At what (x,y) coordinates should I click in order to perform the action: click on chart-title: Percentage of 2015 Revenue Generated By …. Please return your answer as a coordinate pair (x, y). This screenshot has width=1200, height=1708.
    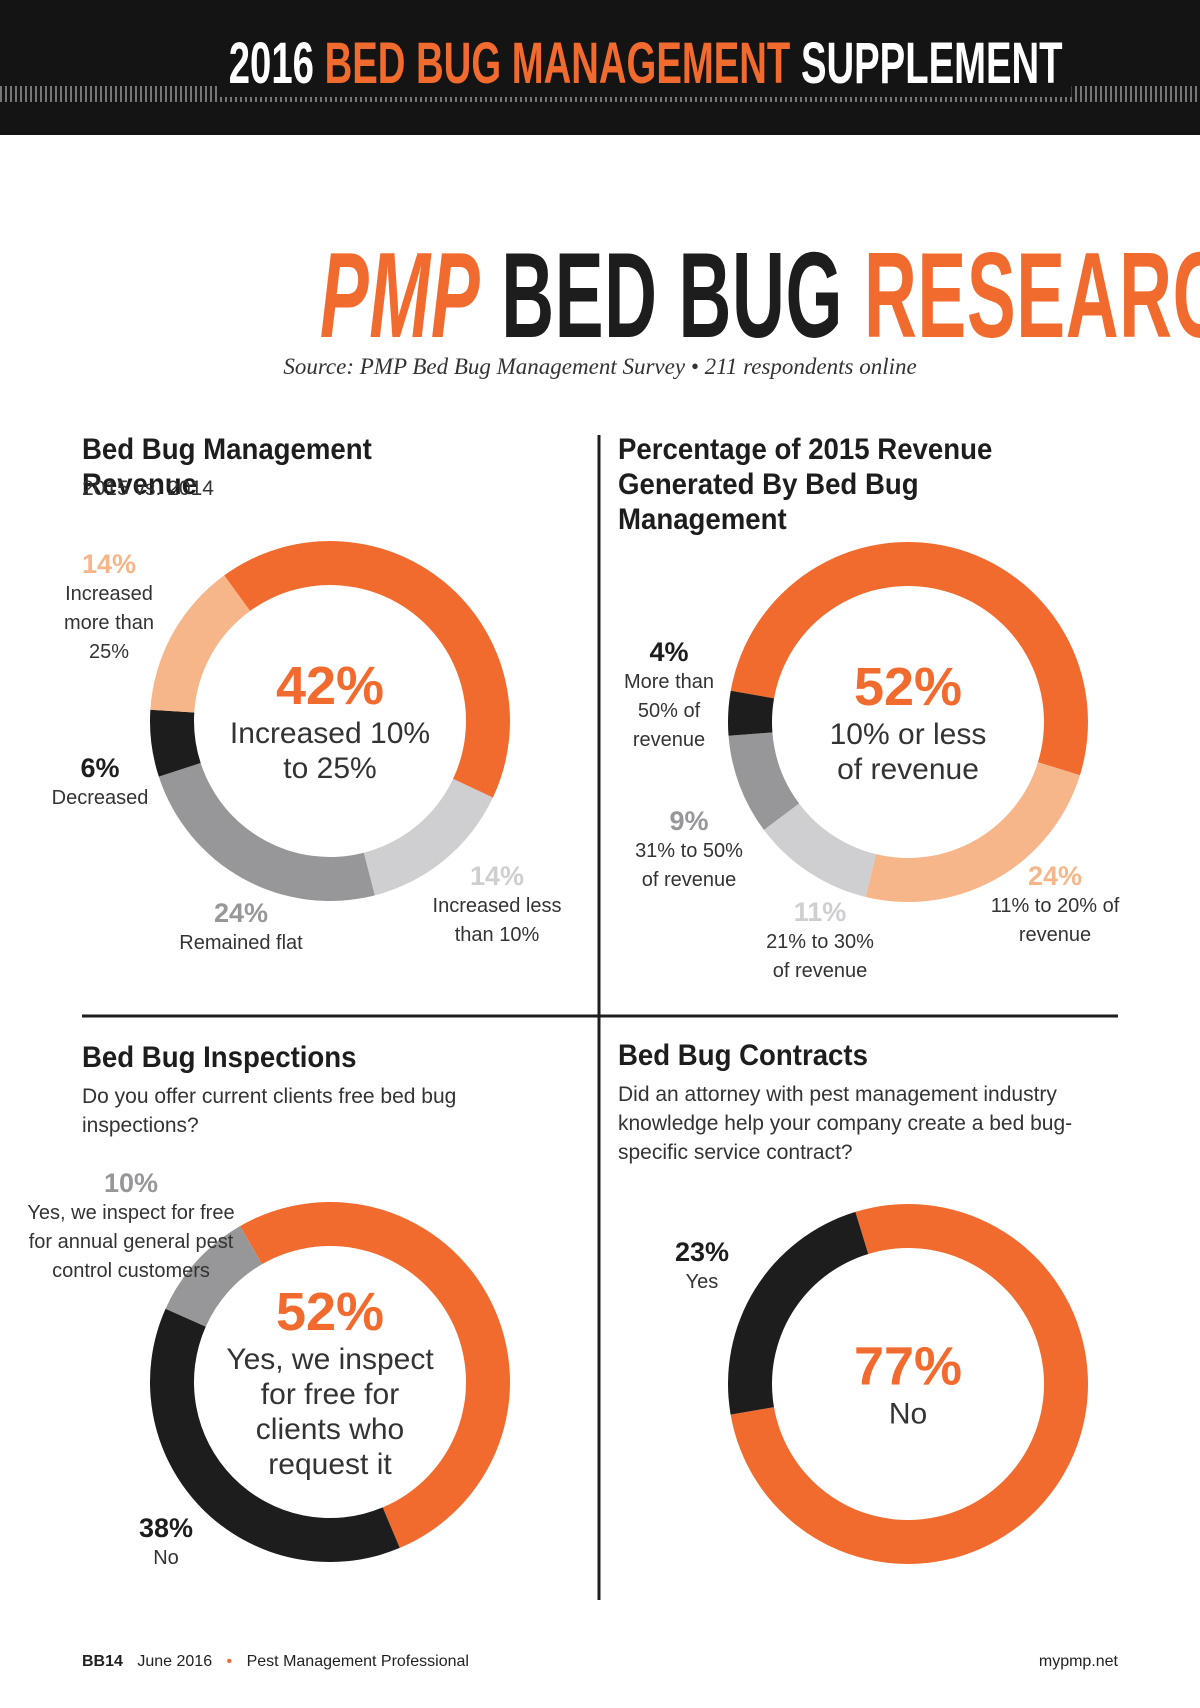
    Looking at the image, I should click on (805, 484).